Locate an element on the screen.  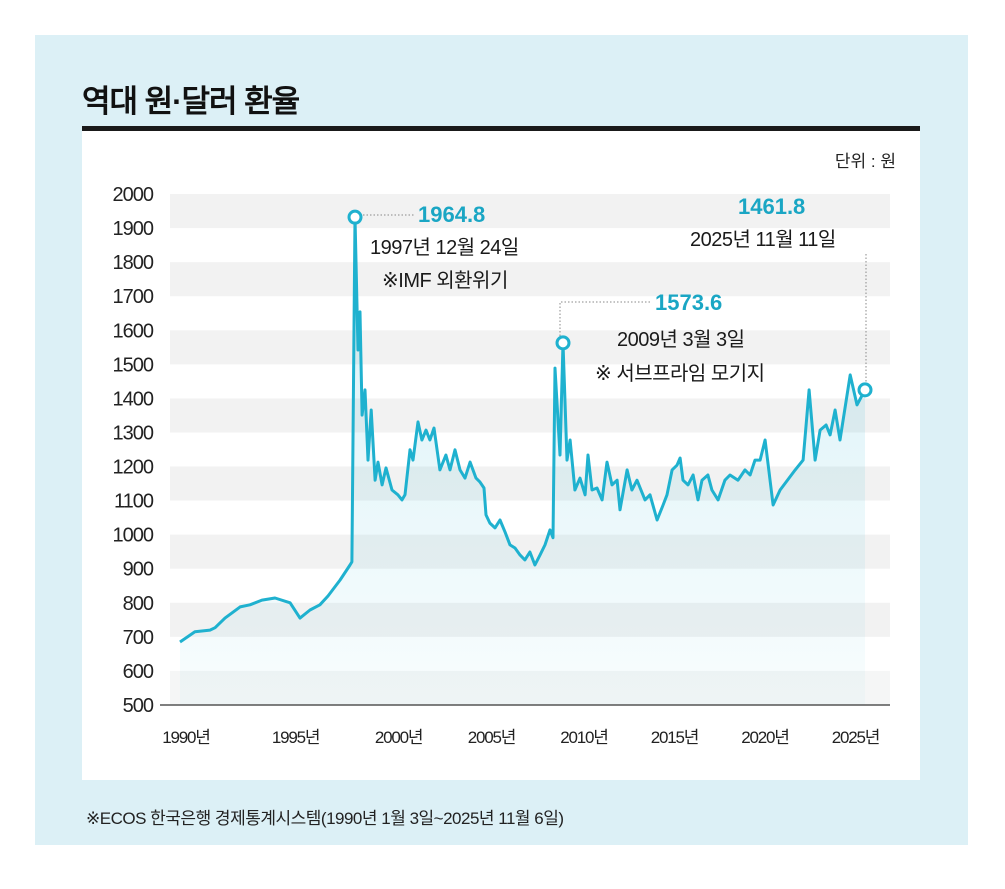
y-tick-label: 500 is located at coordinates (138, 706).